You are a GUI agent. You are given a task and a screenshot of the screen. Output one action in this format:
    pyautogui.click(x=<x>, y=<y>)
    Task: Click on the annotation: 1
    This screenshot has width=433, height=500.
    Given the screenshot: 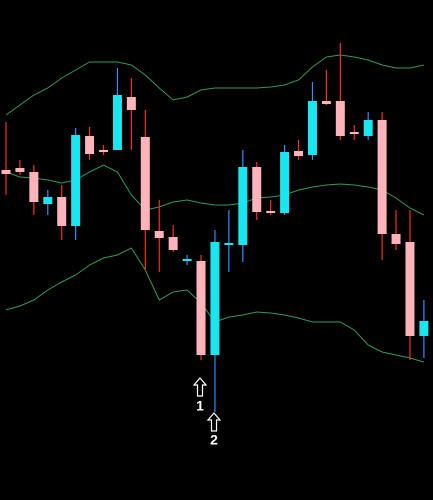 What is the action you would take?
    pyautogui.click(x=200, y=406)
    